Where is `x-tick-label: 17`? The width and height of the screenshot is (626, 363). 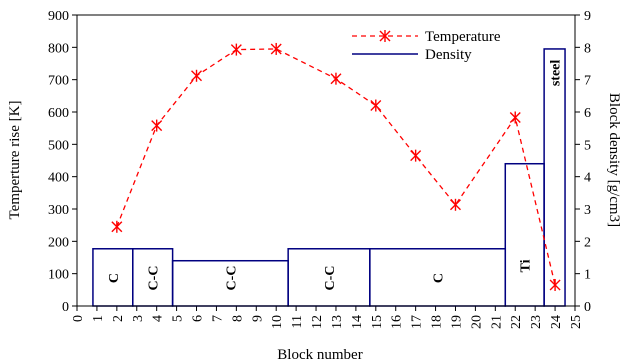 x-tick-label: 17 is located at coordinates (417, 322).